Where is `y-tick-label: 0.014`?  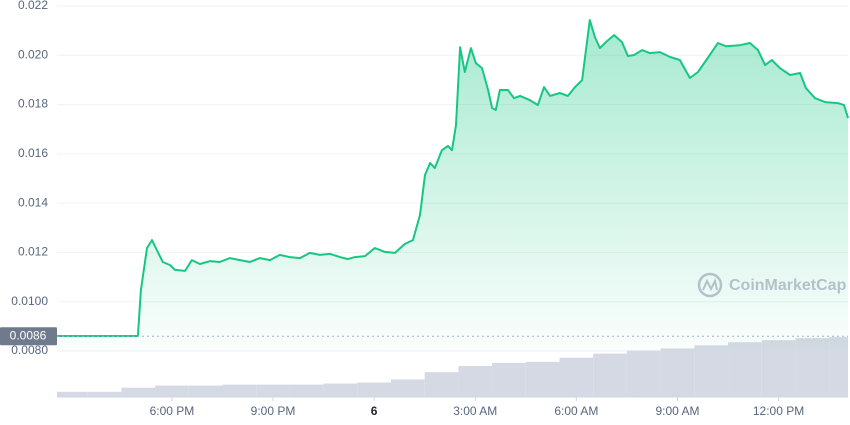 y-tick-label: 0.014 is located at coordinates (33, 202).